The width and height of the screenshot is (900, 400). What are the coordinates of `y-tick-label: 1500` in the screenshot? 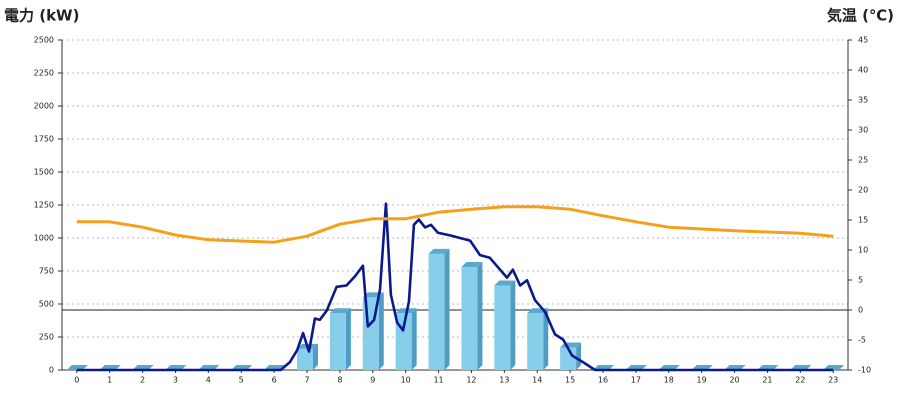 It's located at (44, 172).